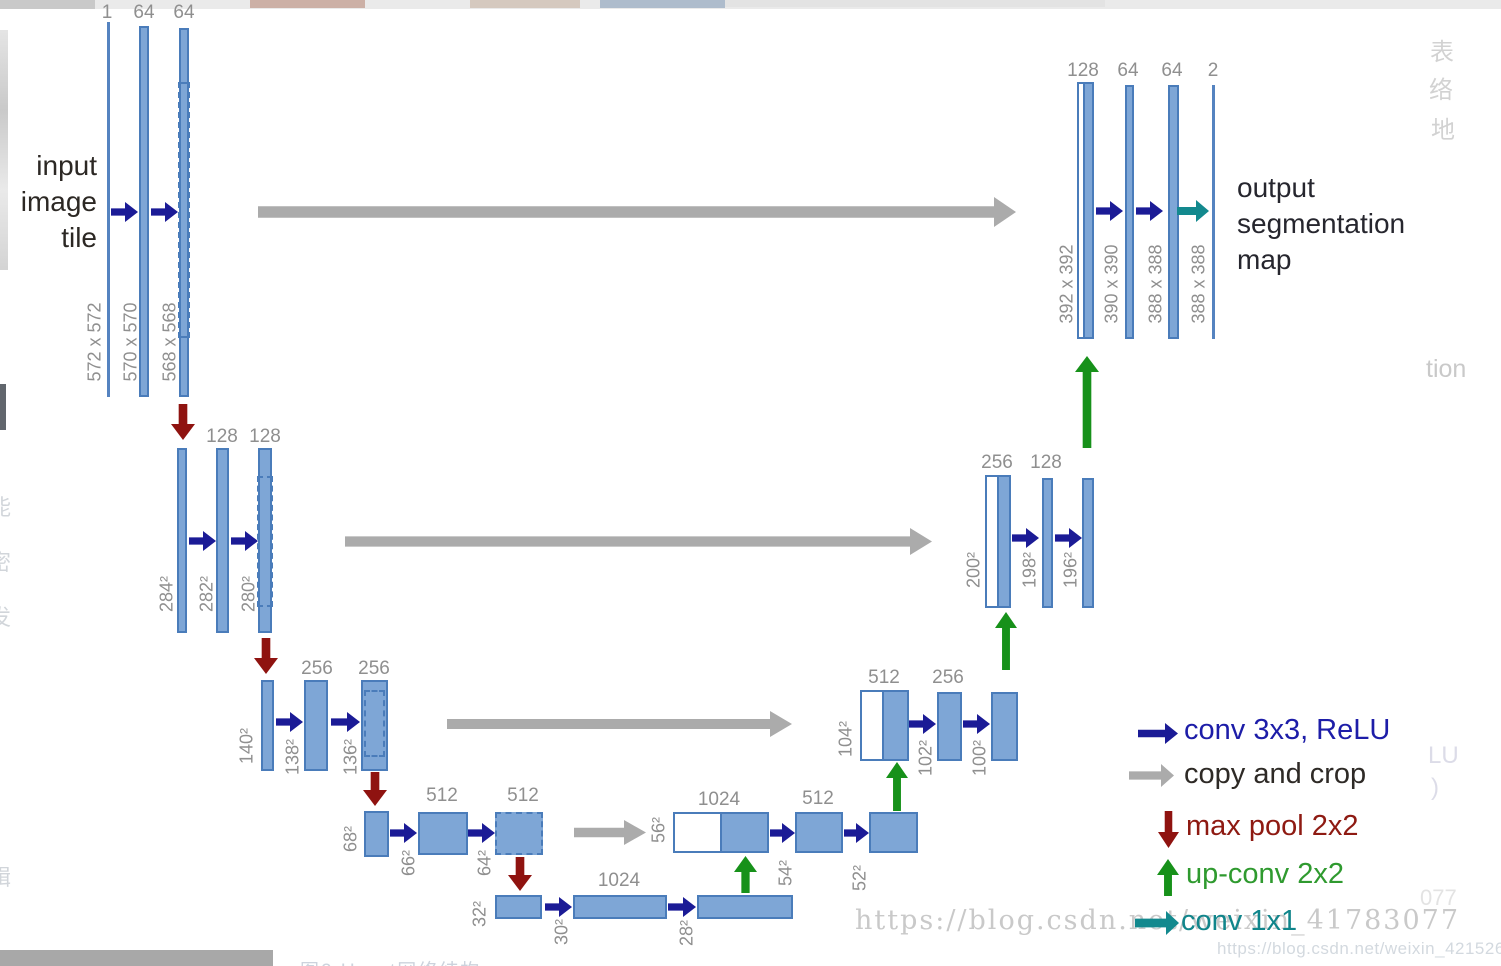 The image size is (1501, 966). What do you see at coordinates (1085, 210) in the screenshot?
I see `feature-map-bar-dec1-a` at bounding box center [1085, 210].